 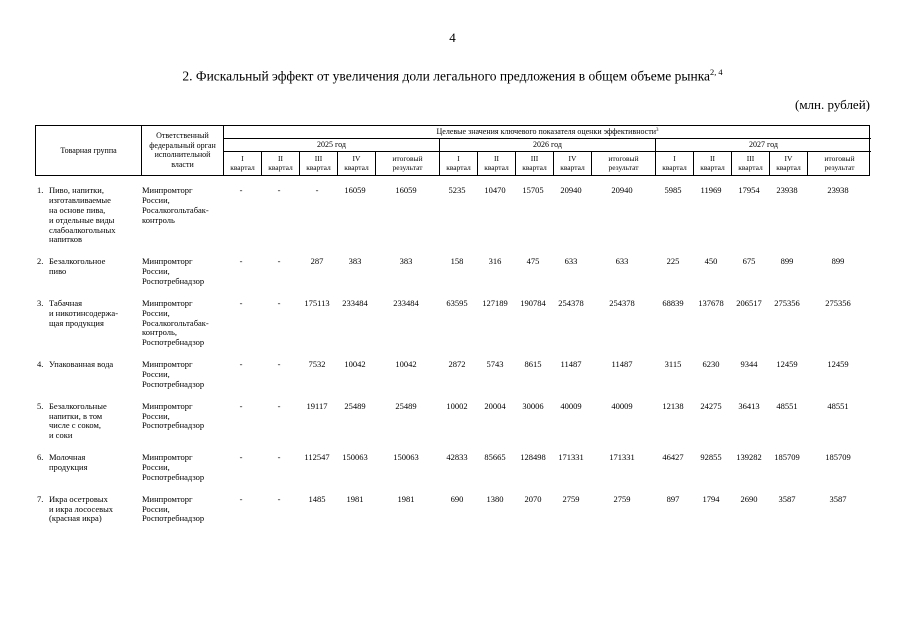 I want to click on value-cell: 139282, so click(x=749, y=457).